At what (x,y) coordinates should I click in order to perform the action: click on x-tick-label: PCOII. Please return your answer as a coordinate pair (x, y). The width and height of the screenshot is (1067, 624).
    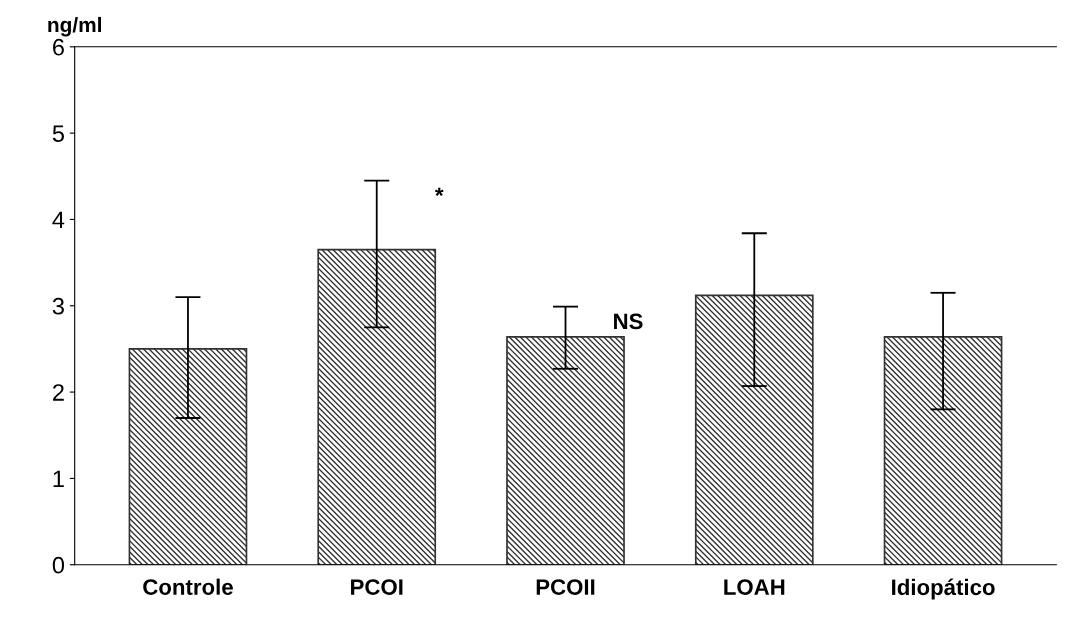
    Looking at the image, I should click on (565, 587).